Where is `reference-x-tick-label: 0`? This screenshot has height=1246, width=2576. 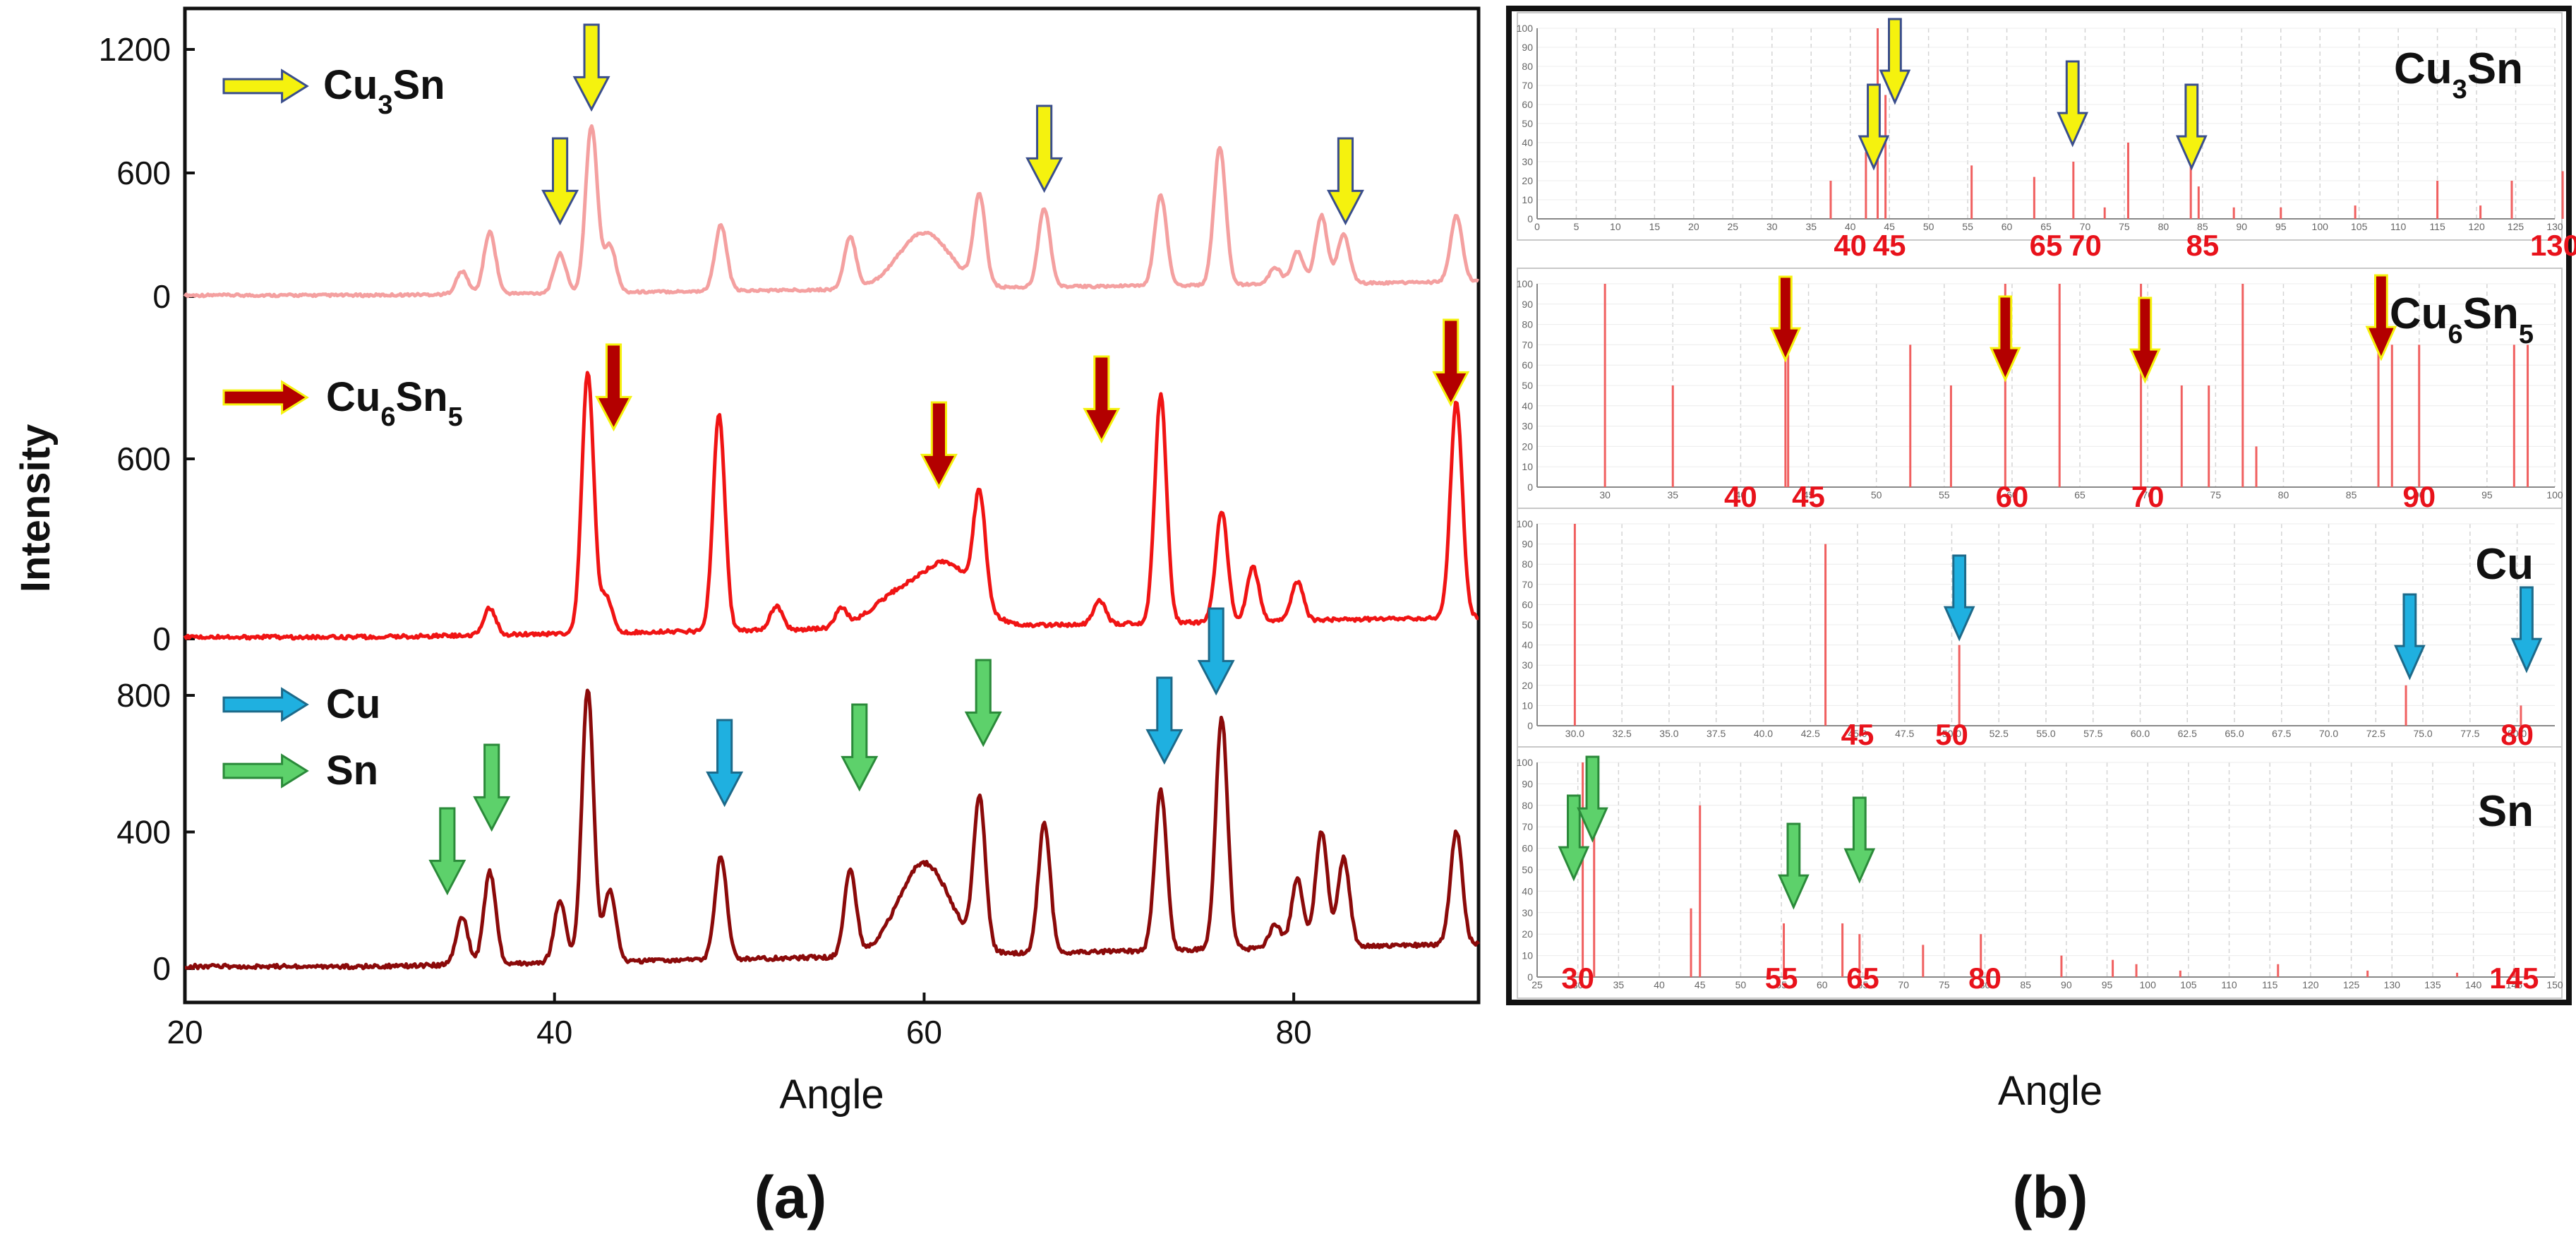 reference-x-tick-label: 0 is located at coordinates (1537, 226).